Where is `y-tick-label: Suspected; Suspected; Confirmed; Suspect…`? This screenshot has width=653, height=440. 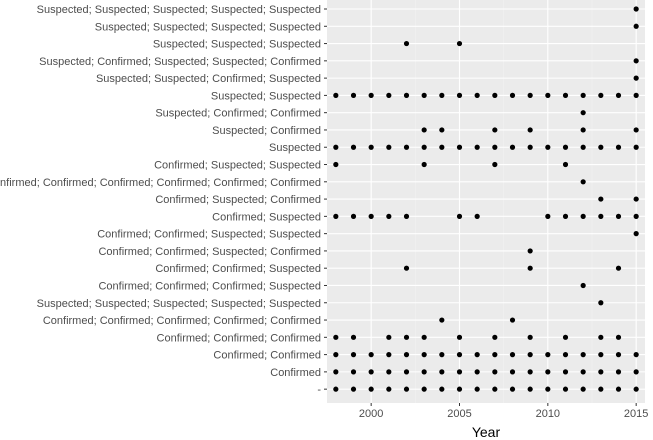 y-tick-label: Suspected; Suspected; Confirmed; Suspect… is located at coordinates (208, 79).